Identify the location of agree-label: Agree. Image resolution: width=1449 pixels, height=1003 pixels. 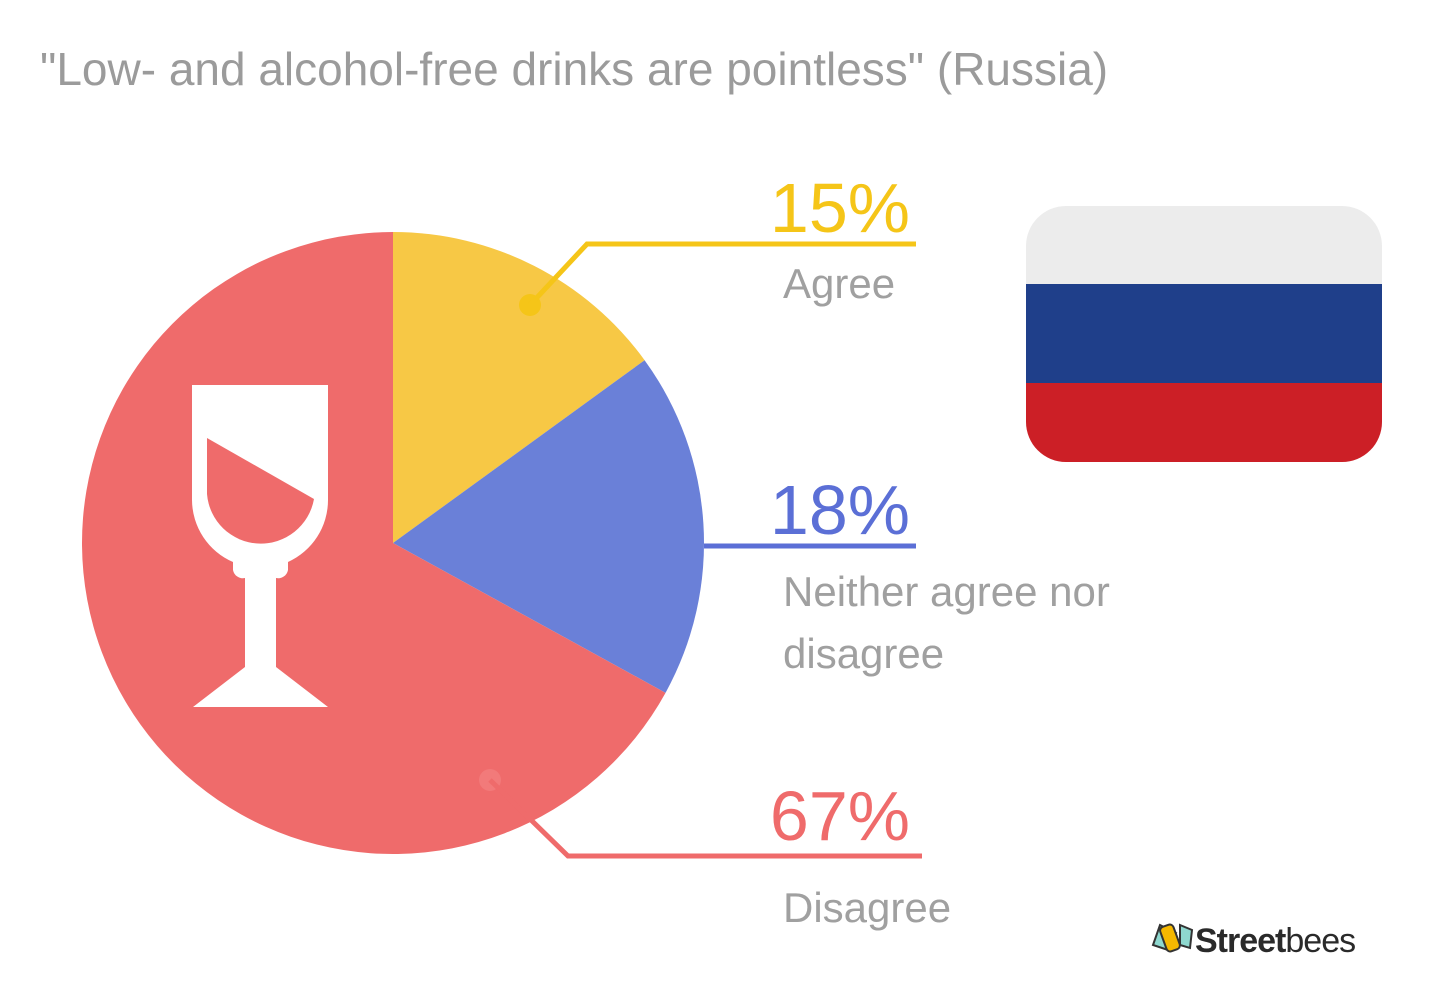
(839, 283).